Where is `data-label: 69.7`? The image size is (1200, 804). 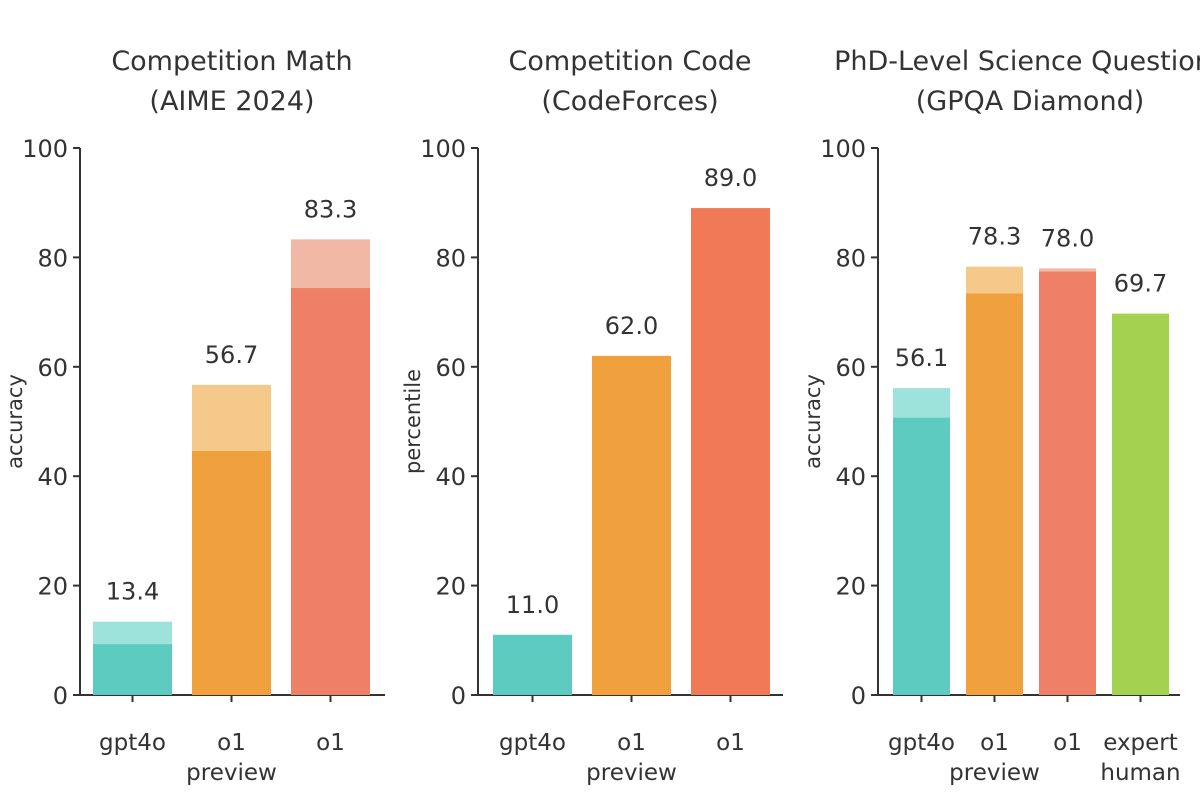 data-label: 69.7 is located at coordinates (1140, 284).